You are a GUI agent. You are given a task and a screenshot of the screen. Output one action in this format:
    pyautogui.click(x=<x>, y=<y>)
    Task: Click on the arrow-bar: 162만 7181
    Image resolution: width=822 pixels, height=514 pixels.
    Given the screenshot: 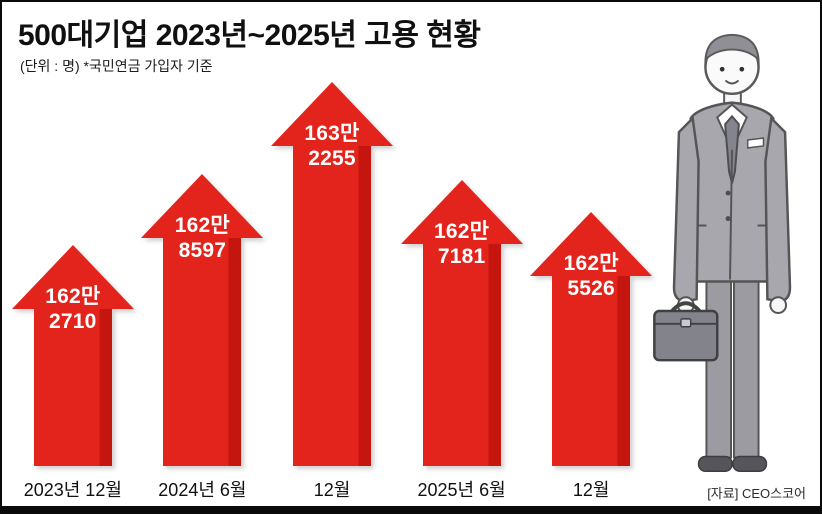 What is the action you would take?
    pyautogui.click(x=461, y=323)
    